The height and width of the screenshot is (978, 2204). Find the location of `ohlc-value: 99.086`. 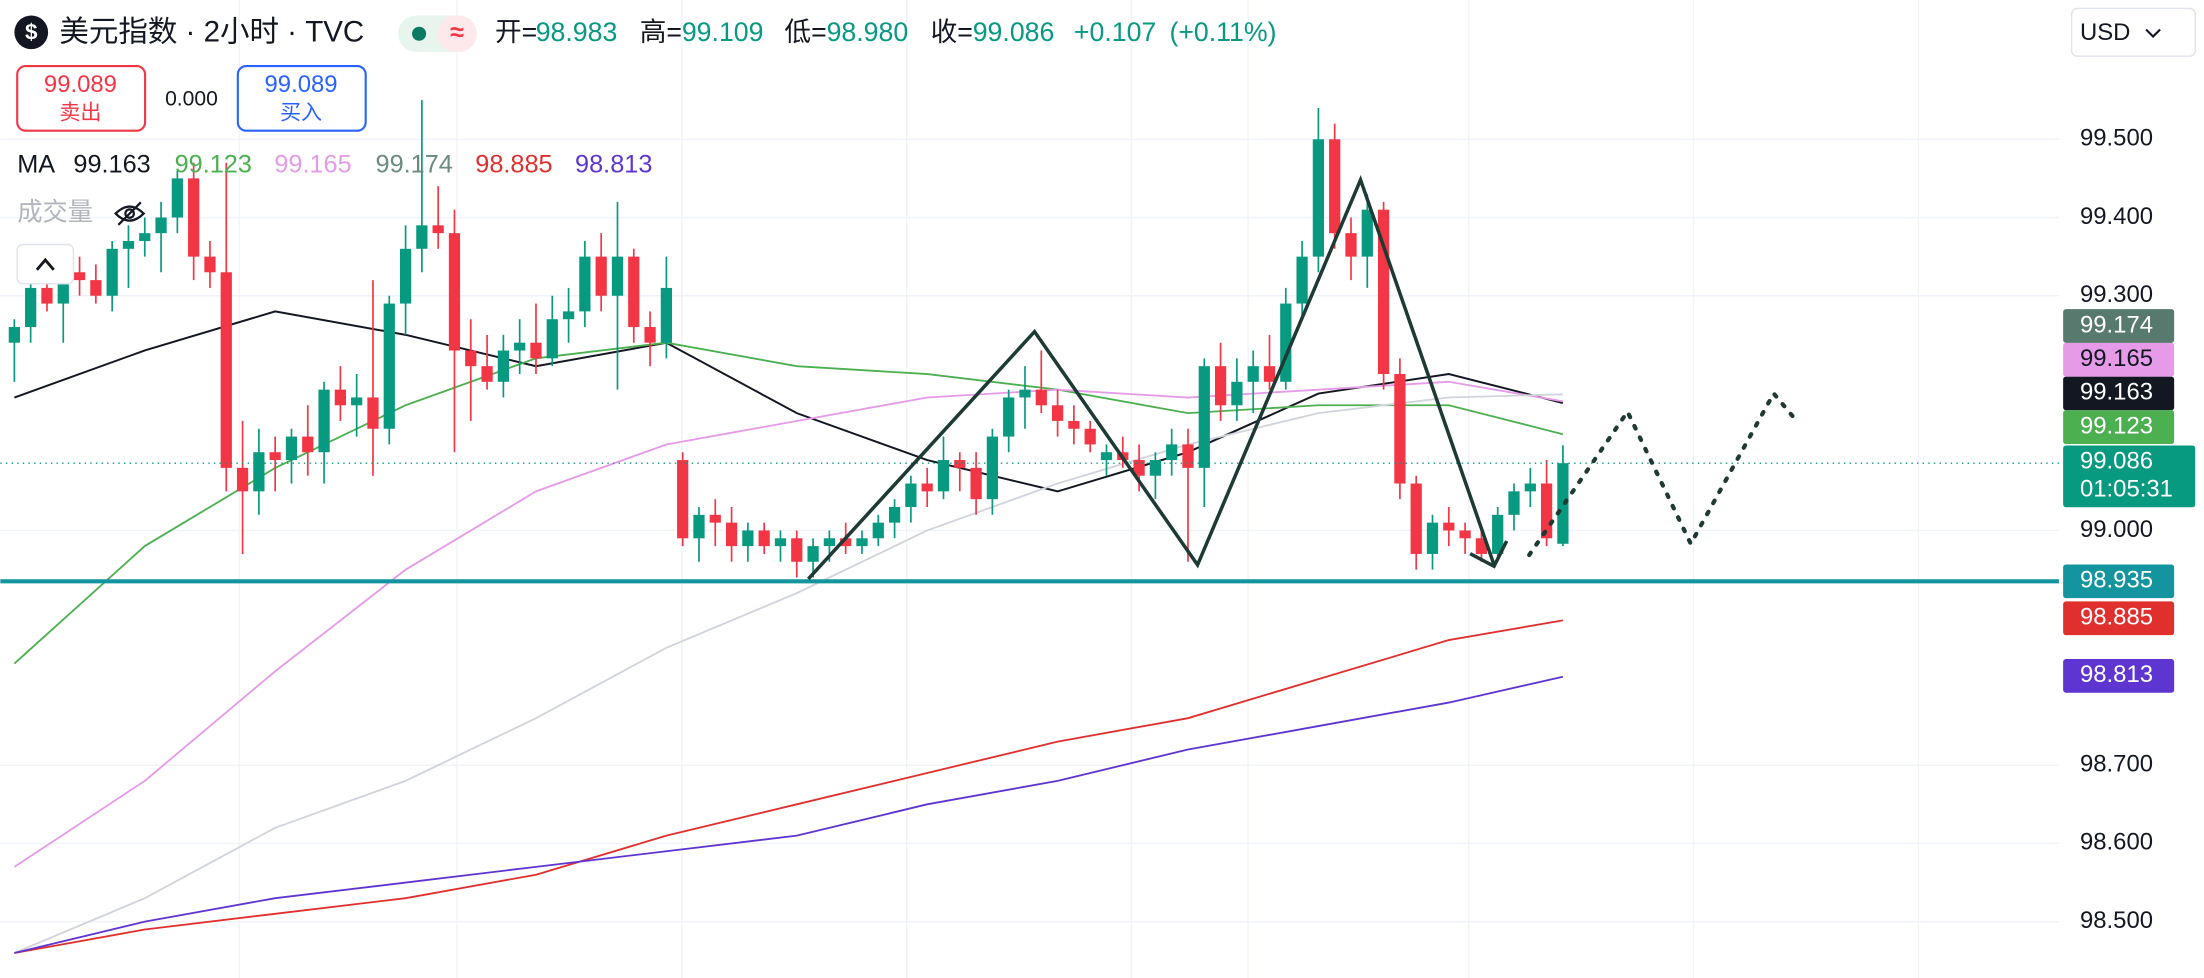

ohlc-value: 99.086 is located at coordinates (1014, 32).